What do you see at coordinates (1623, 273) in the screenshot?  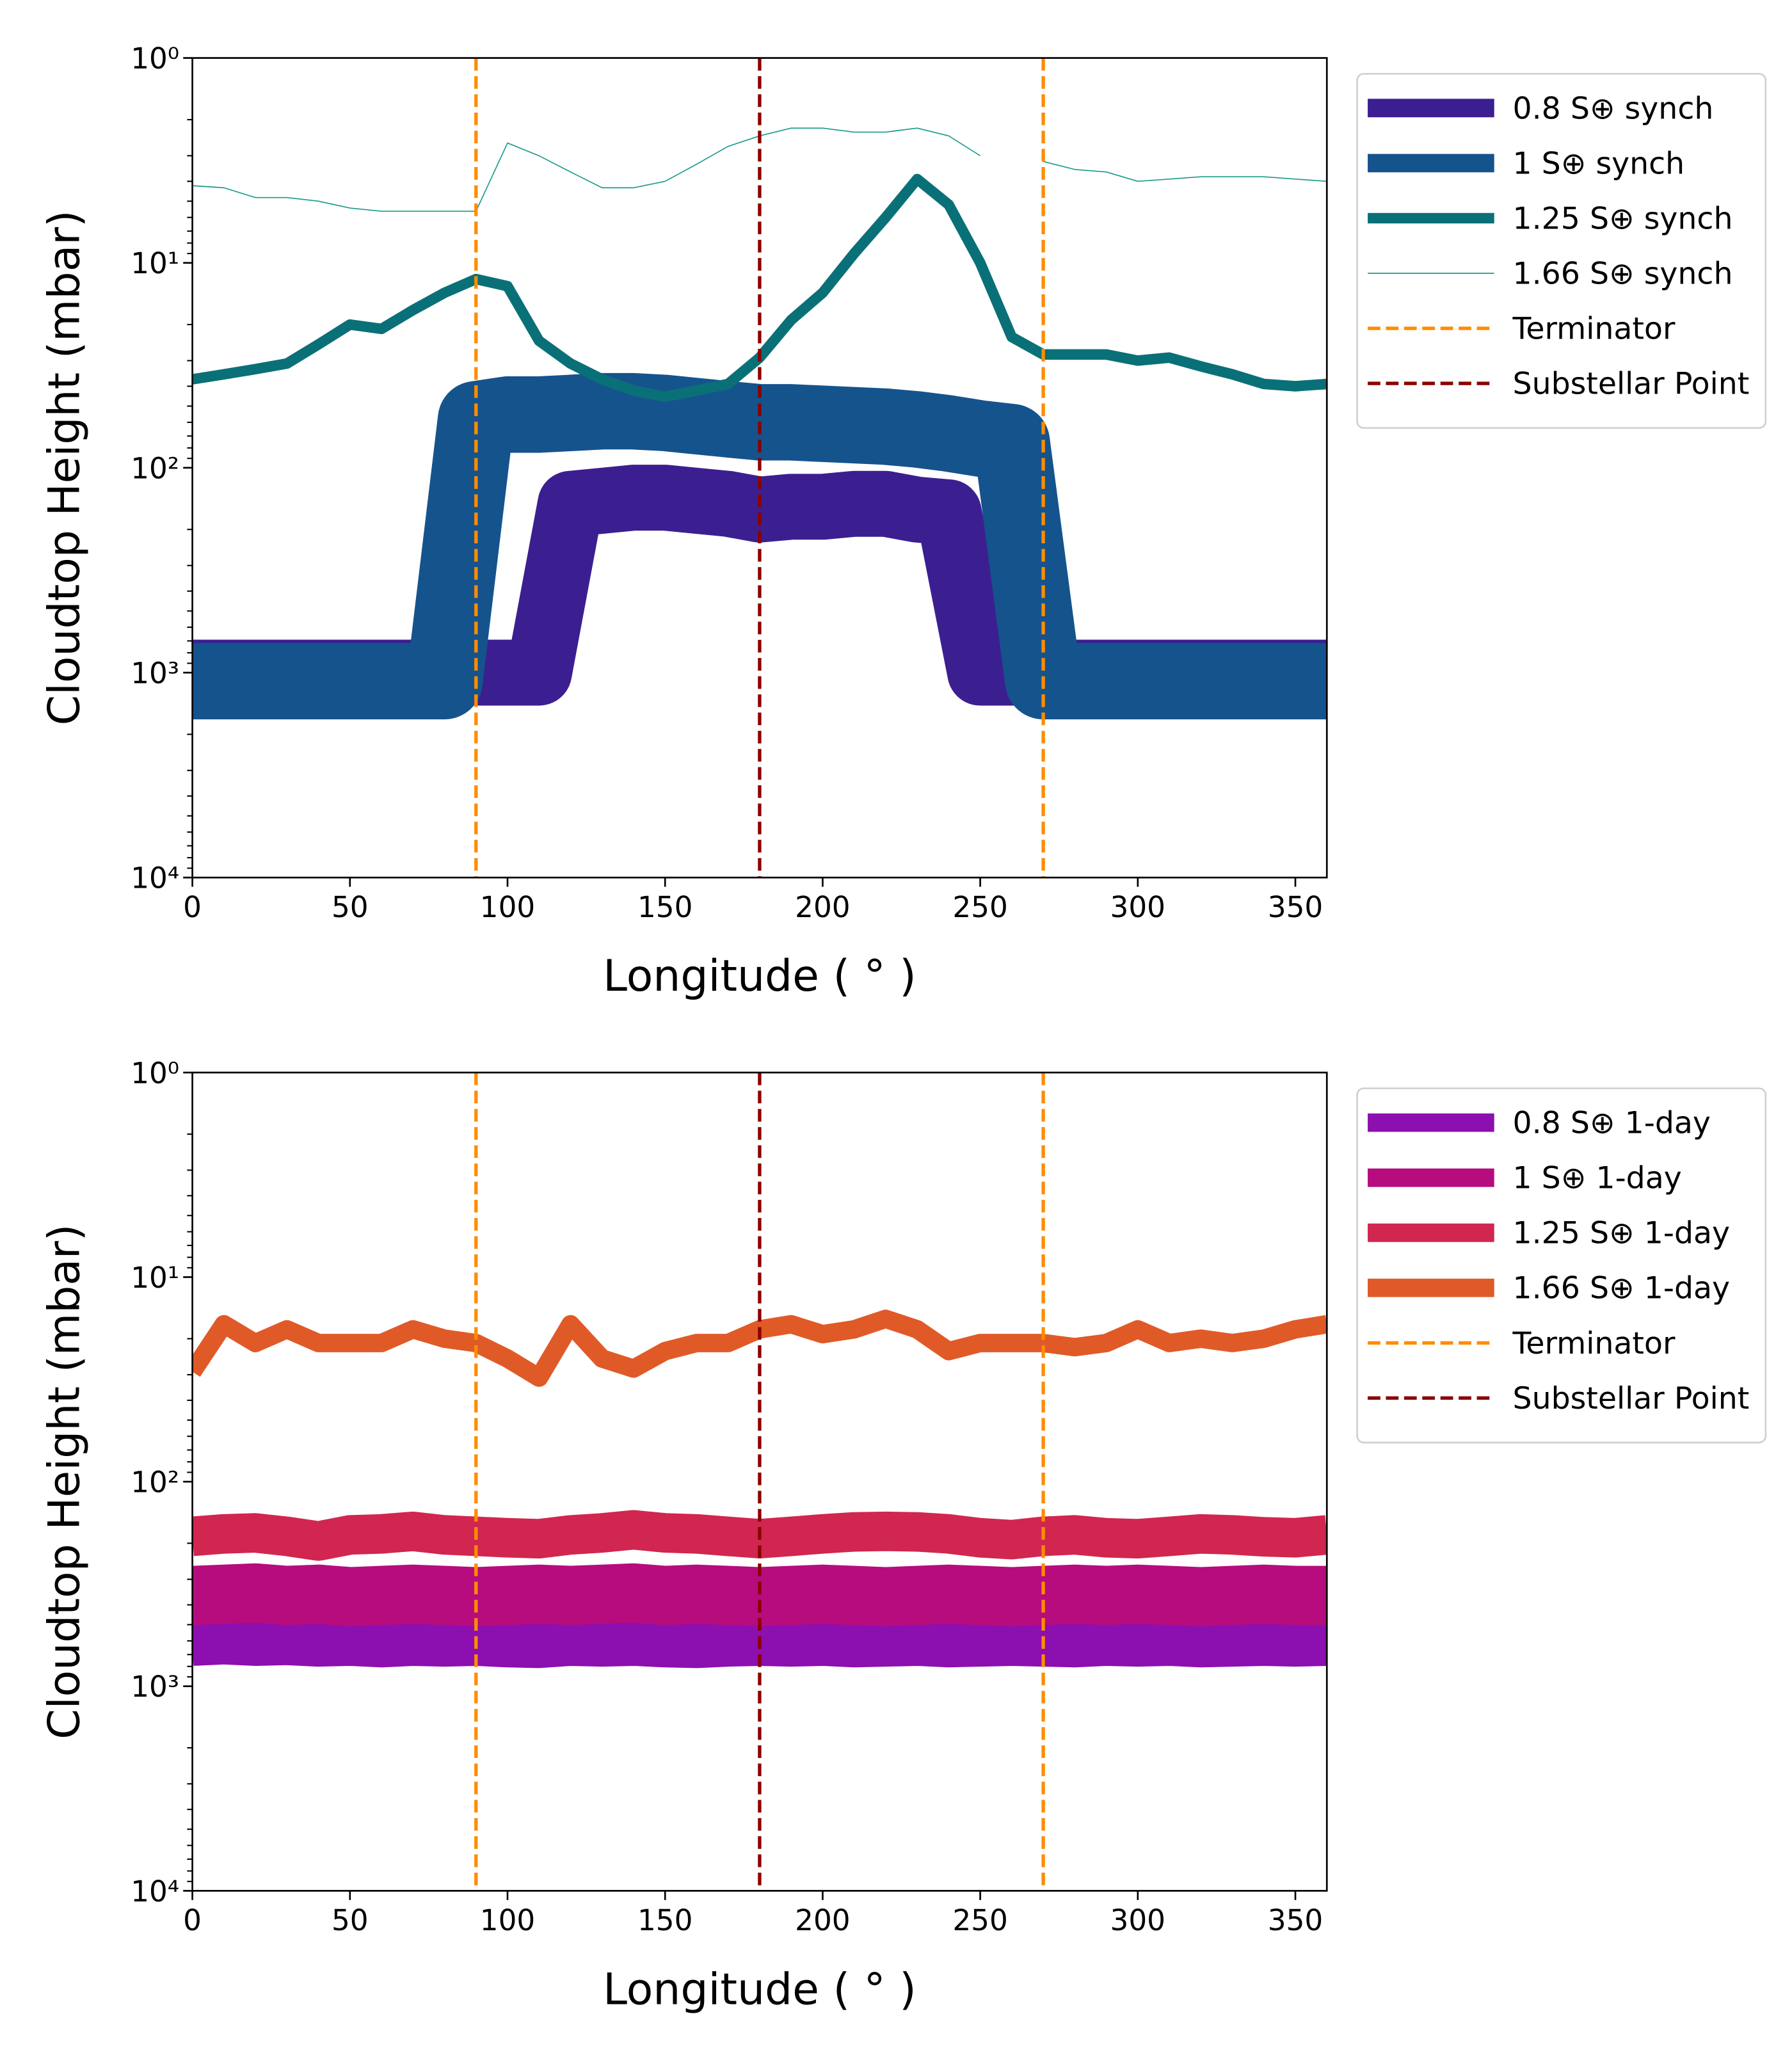 I see `legend-label: 1.66 S⊕ synch` at bounding box center [1623, 273].